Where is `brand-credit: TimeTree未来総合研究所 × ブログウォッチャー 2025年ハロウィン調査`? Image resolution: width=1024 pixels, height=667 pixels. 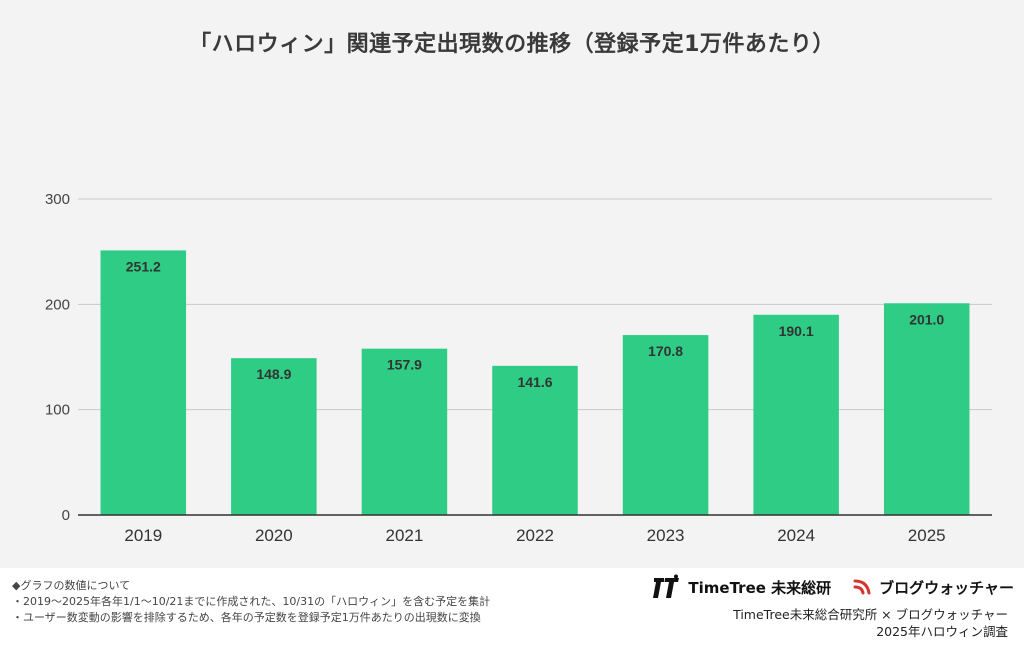
brand-credit: TimeTree未来総合研究所 × ブログウォッチャー 2025年ハロウィン調査 is located at coordinates (870, 623).